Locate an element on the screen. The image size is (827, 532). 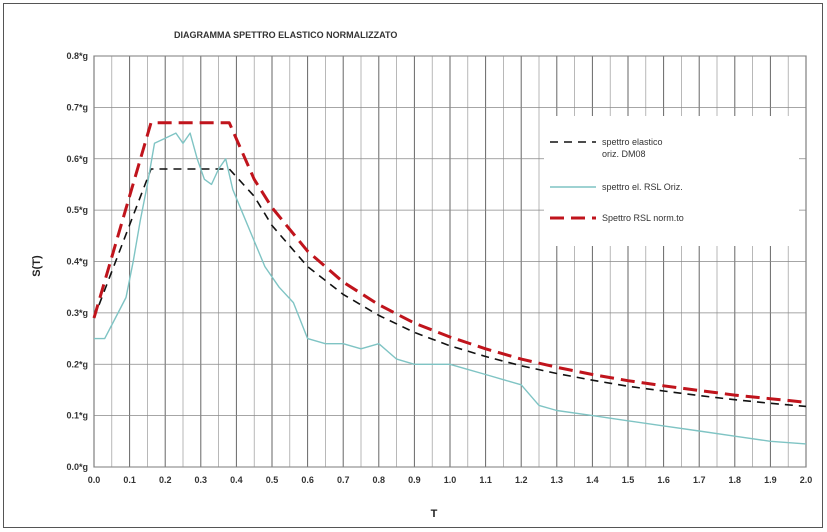
x-tick-label: 1.1 is located at coordinates (485, 480).